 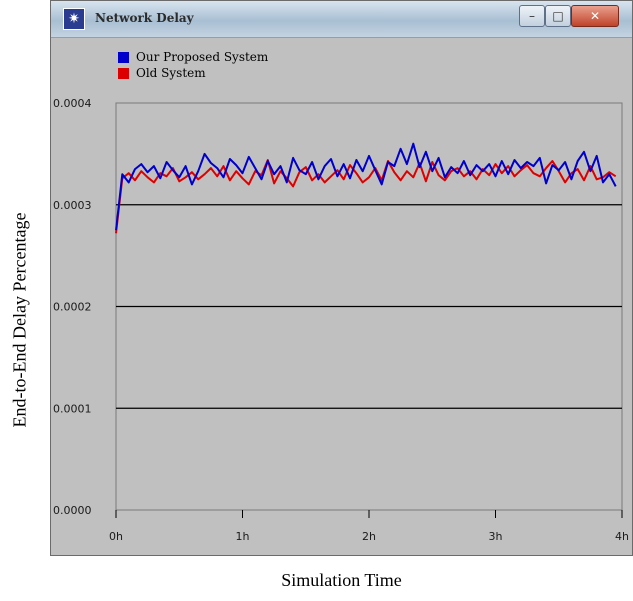 I want to click on legend-label: Our Proposed System, so click(x=202, y=57).